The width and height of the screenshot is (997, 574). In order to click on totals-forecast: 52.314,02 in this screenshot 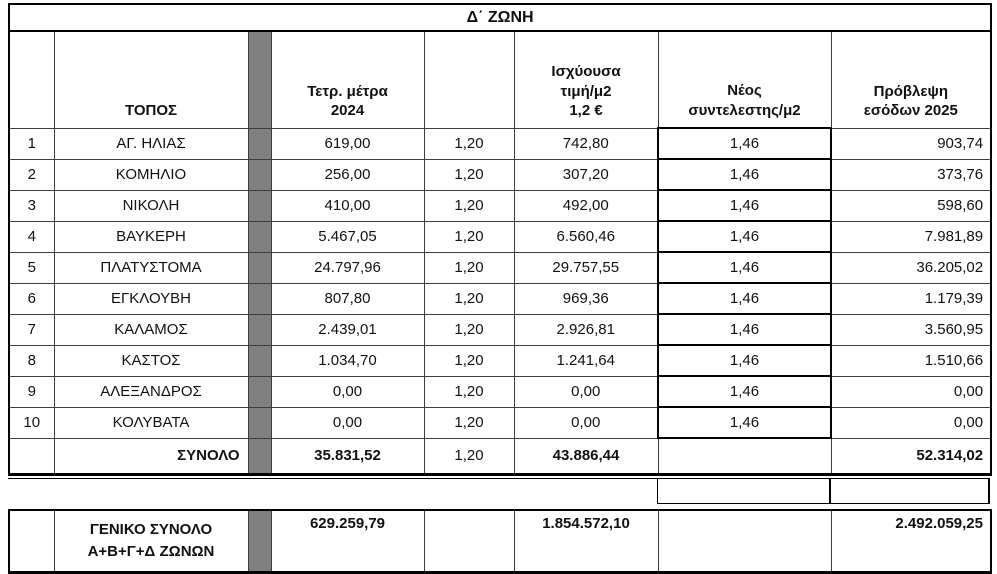, I will do `click(911, 456)`.